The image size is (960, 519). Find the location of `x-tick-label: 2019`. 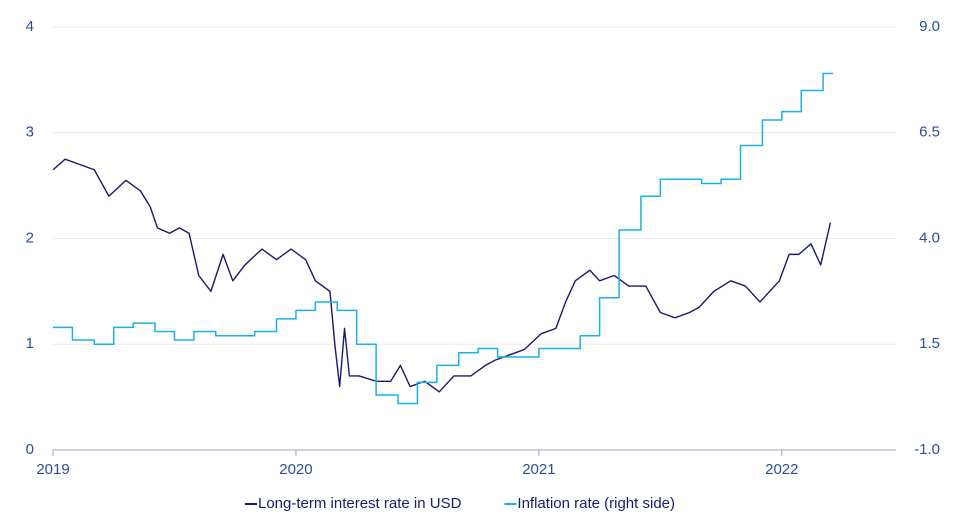

x-tick-label: 2019 is located at coordinates (52, 469).